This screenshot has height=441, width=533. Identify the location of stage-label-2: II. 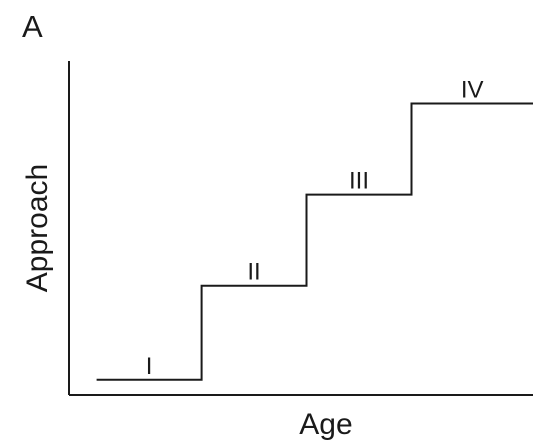
(253, 272).